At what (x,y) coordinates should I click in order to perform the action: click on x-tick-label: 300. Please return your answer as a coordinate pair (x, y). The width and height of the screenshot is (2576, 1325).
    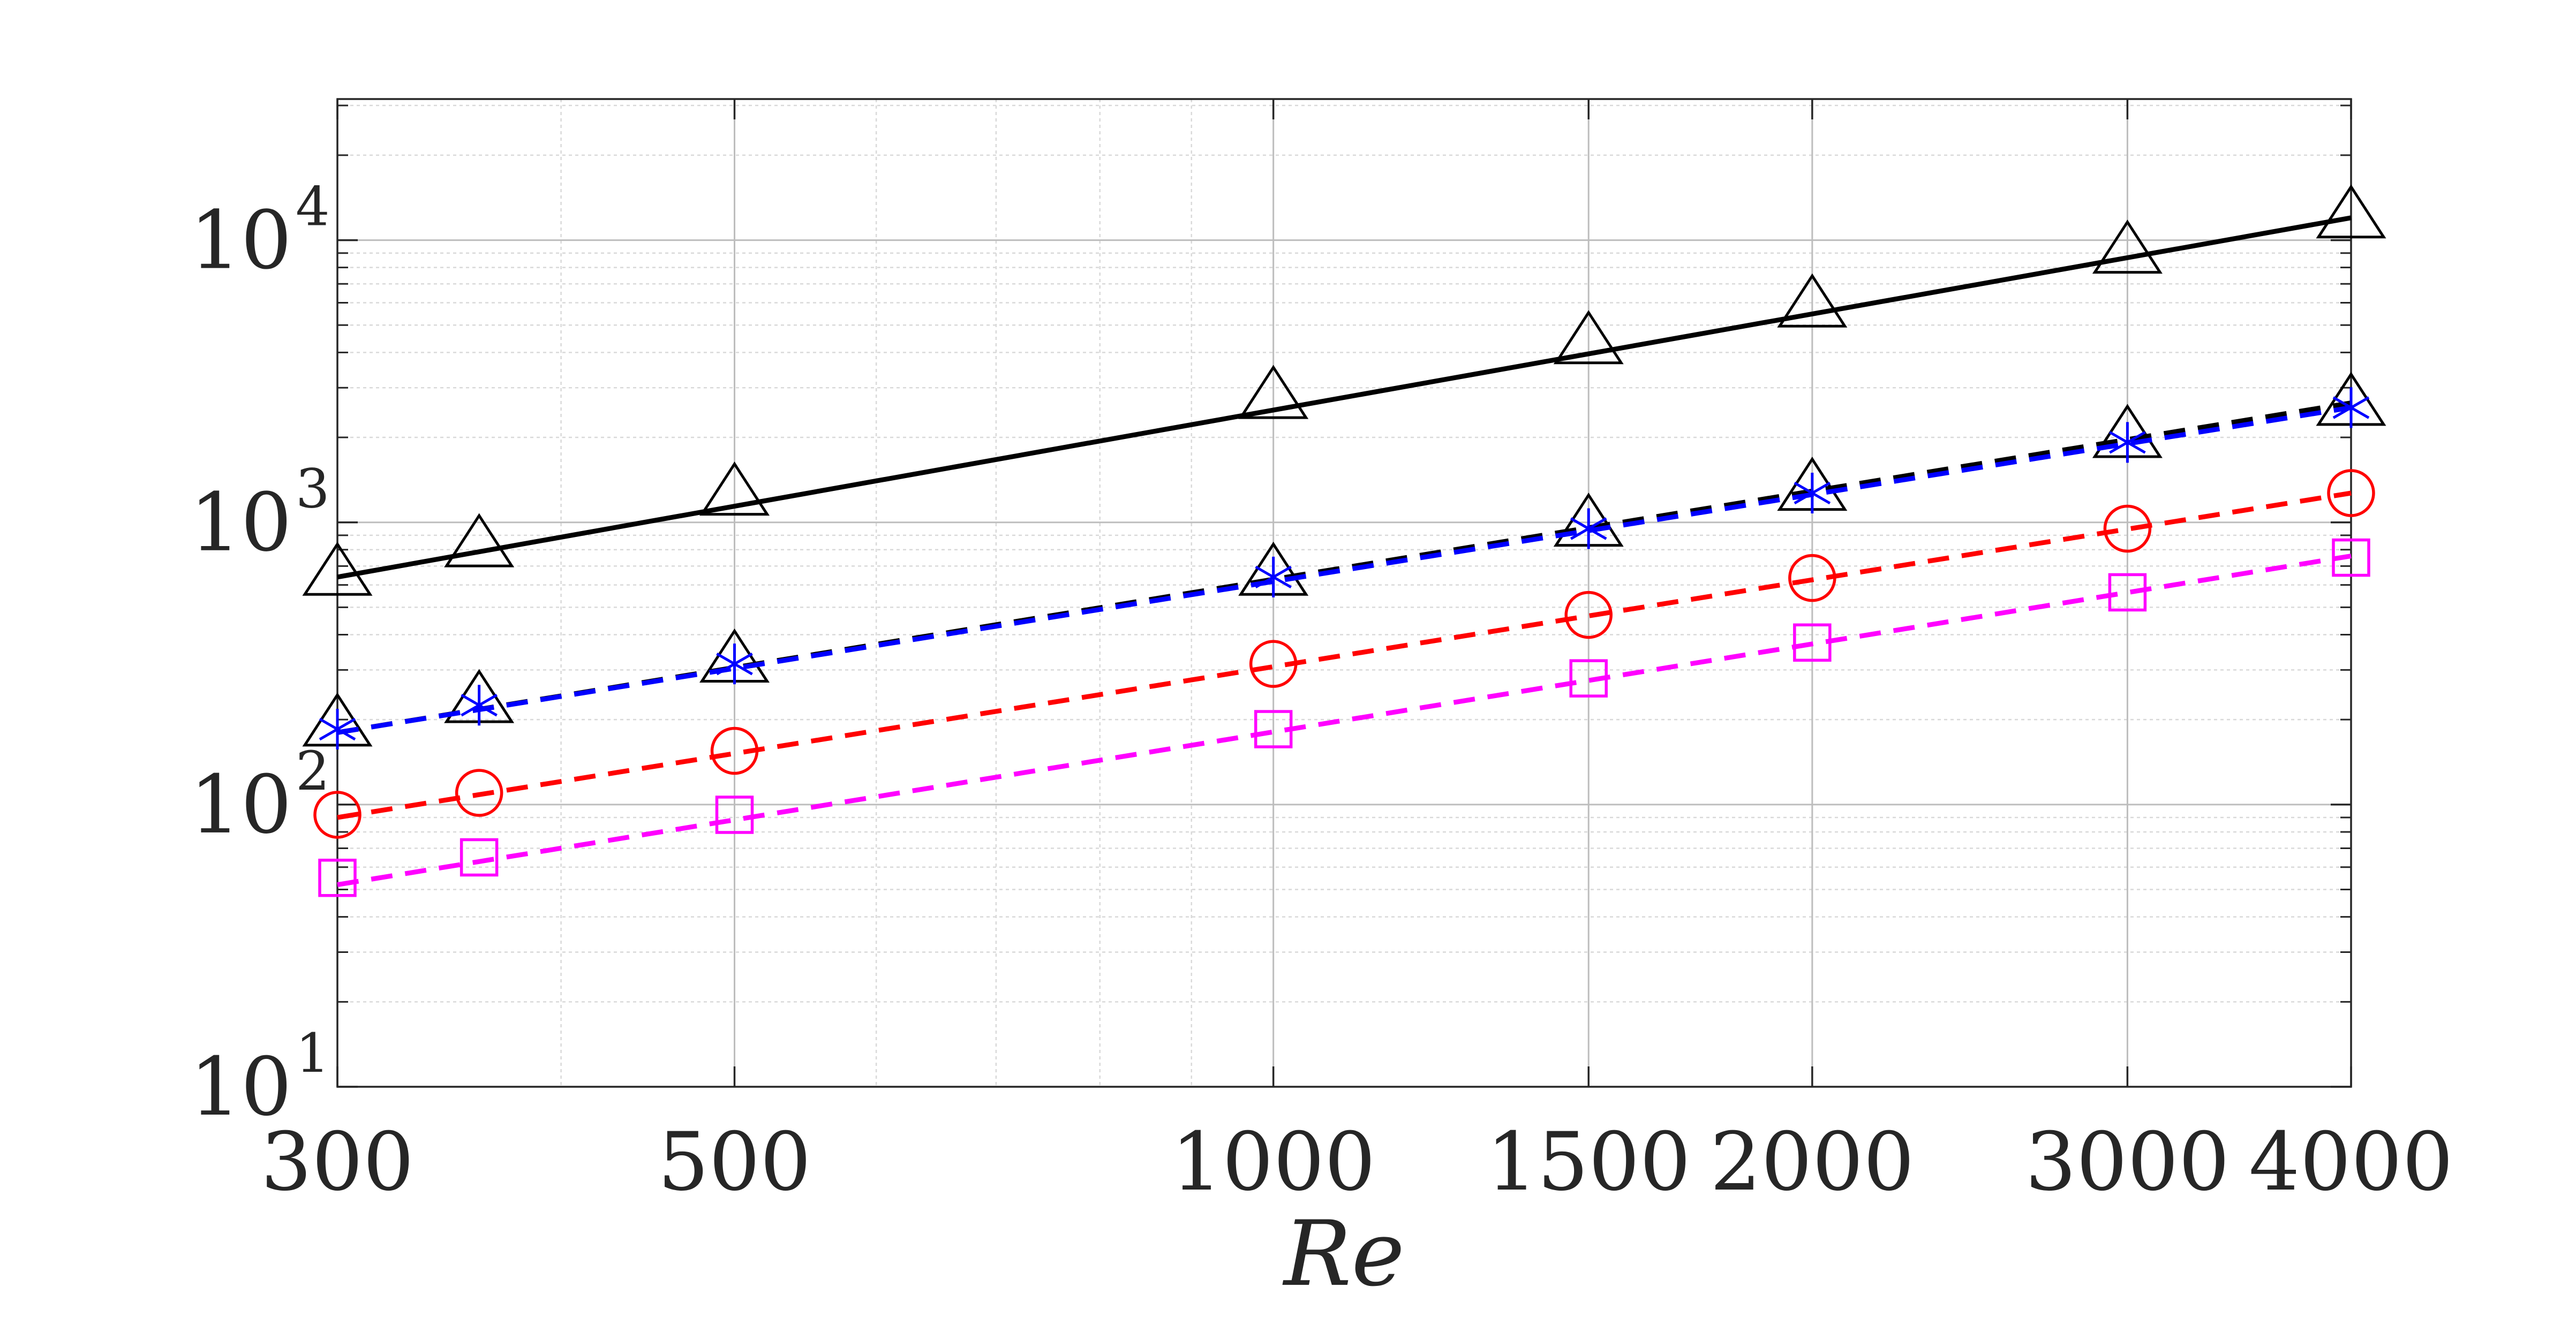
    Looking at the image, I should click on (337, 1163).